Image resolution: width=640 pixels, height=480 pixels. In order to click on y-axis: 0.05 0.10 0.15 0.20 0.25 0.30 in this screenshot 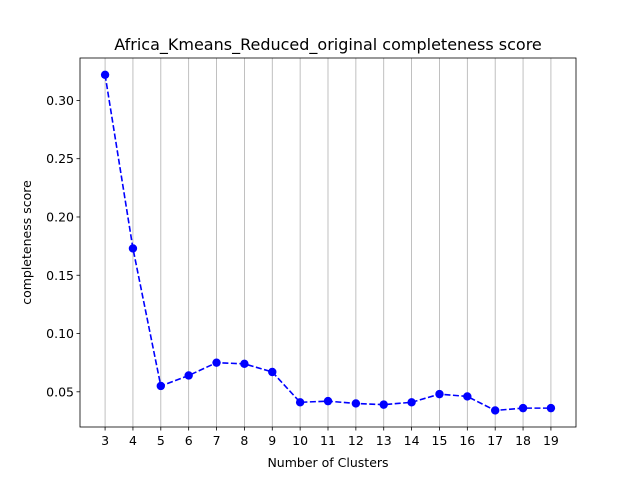, I will do `click(63, 246)`.